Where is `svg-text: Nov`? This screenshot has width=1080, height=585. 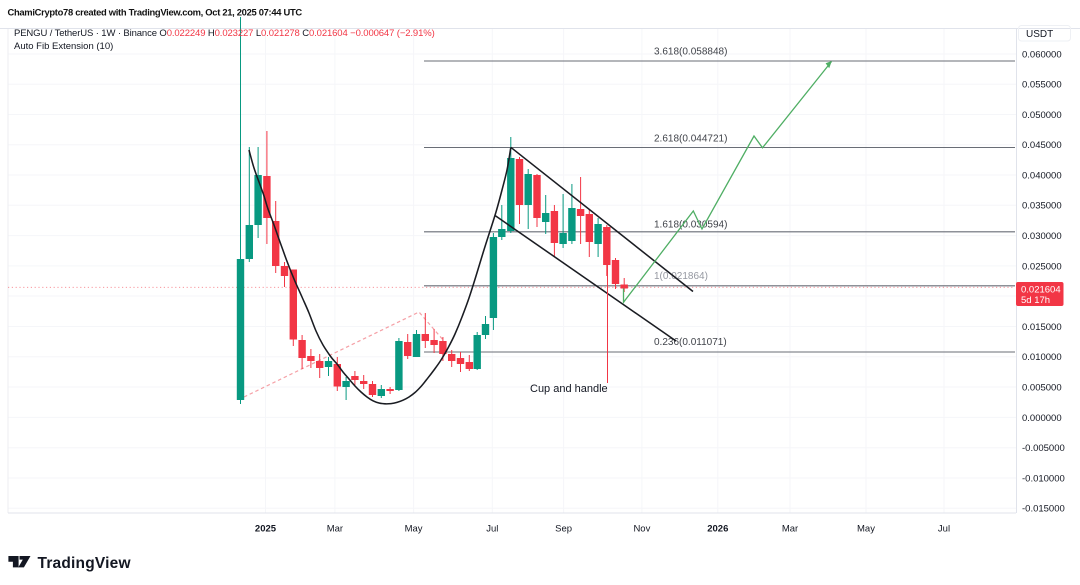 svg-text: Nov is located at coordinates (641, 529).